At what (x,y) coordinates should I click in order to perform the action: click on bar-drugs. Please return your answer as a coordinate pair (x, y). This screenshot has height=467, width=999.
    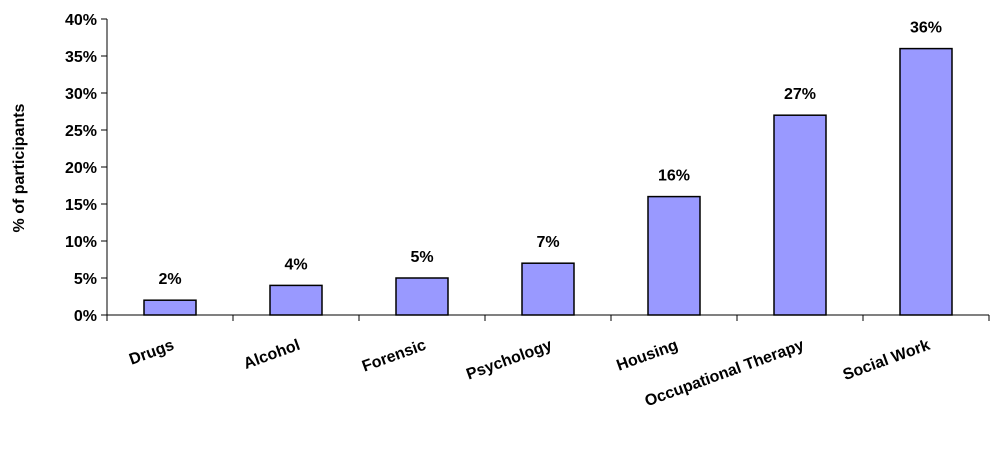
    Looking at the image, I should click on (170, 307).